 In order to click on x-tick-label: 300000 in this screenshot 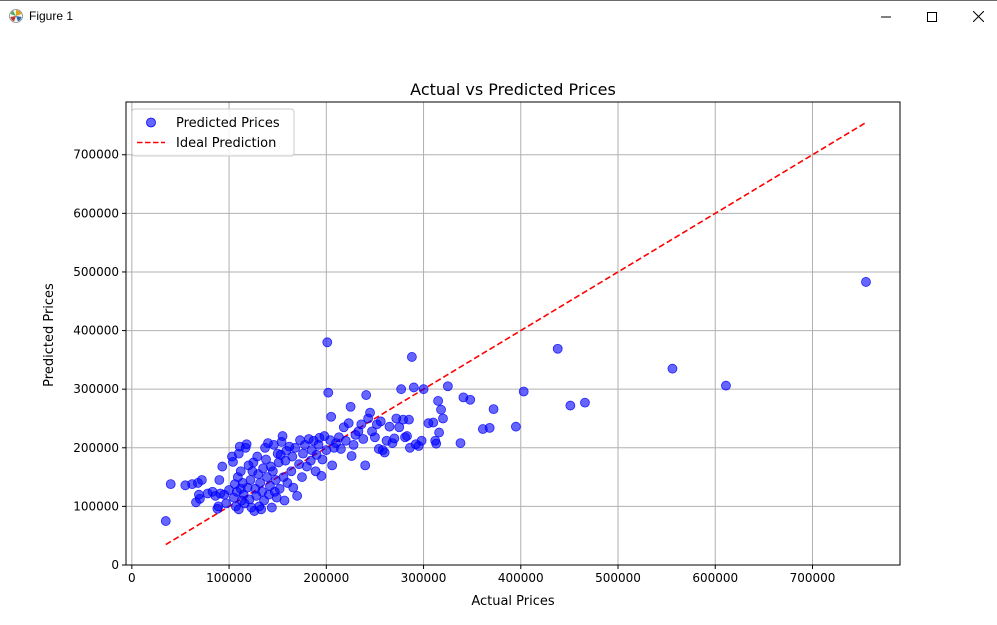, I will do `click(424, 578)`.